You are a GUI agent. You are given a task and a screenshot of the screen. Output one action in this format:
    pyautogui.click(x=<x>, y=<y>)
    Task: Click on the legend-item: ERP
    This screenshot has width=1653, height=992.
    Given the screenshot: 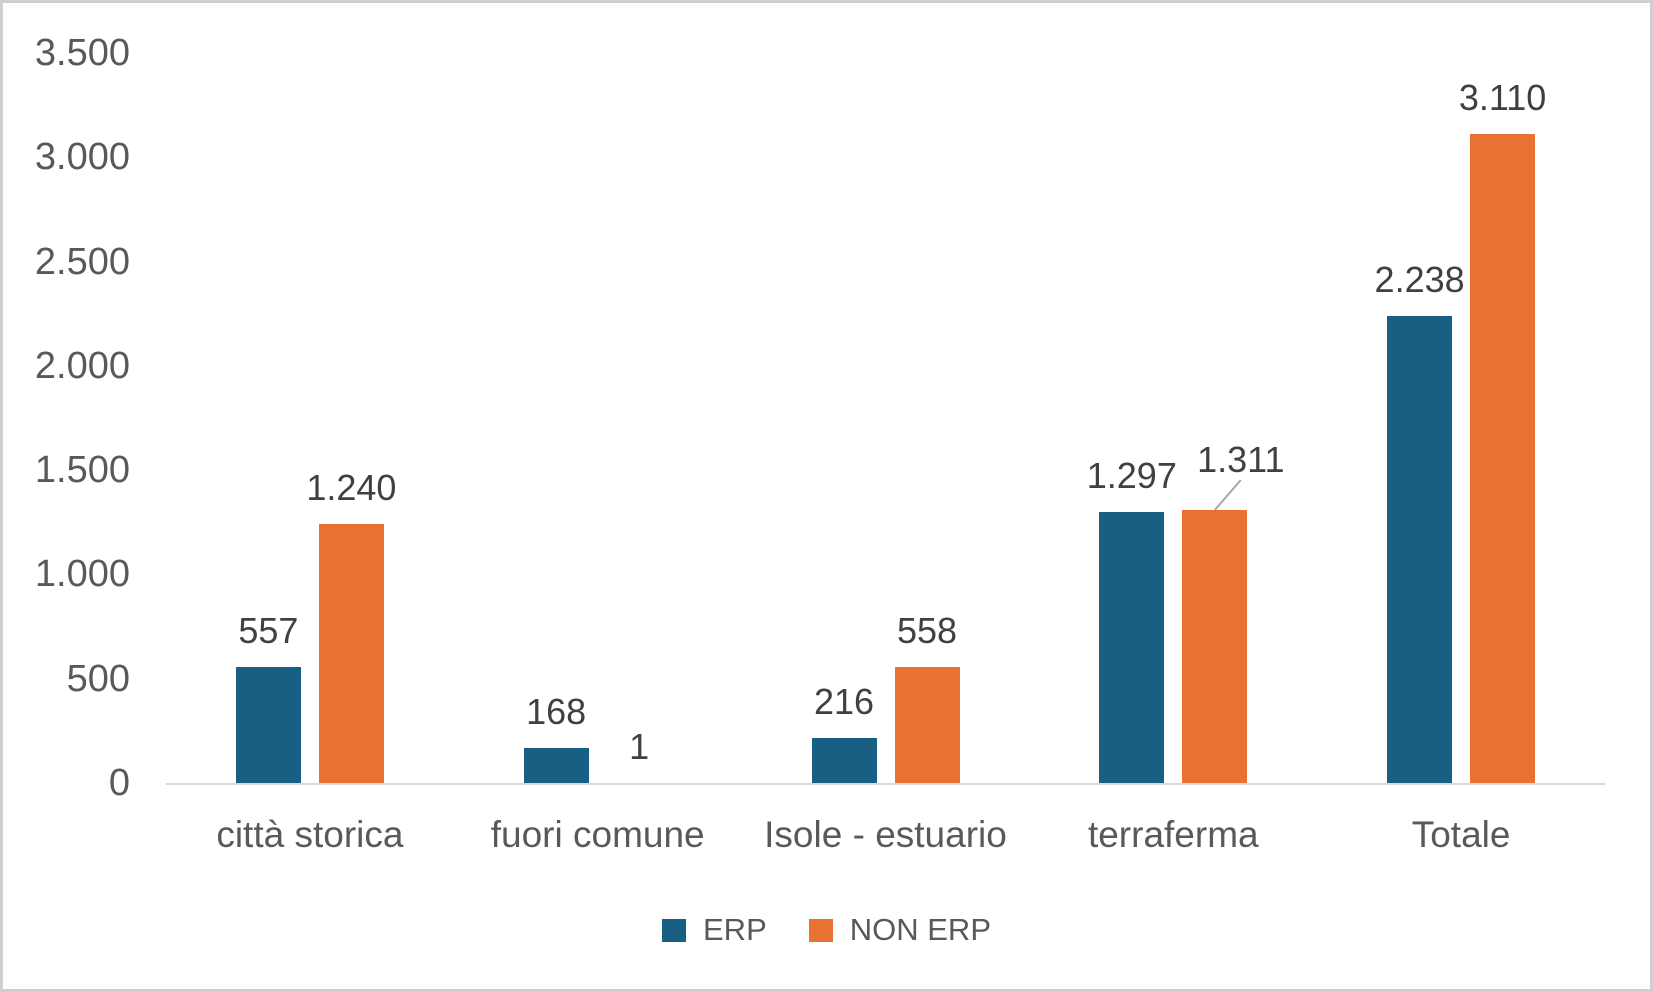 What is the action you would take?
    pyautogui.click(x=714, y=930)
    